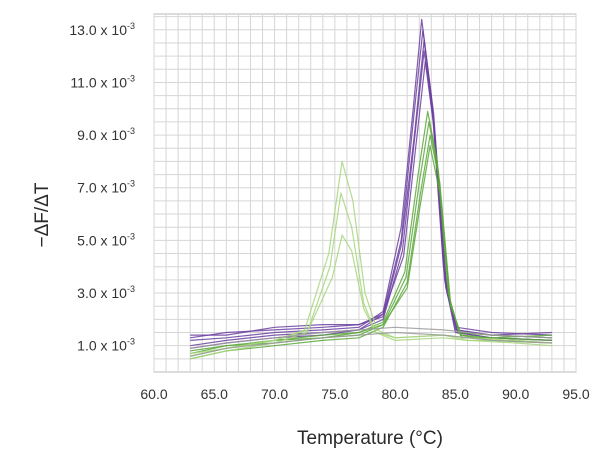 Image resolution: width=597 pixels, height=449 pixels. I want to click on x-tick-label: 90.0, so click(515, 394).